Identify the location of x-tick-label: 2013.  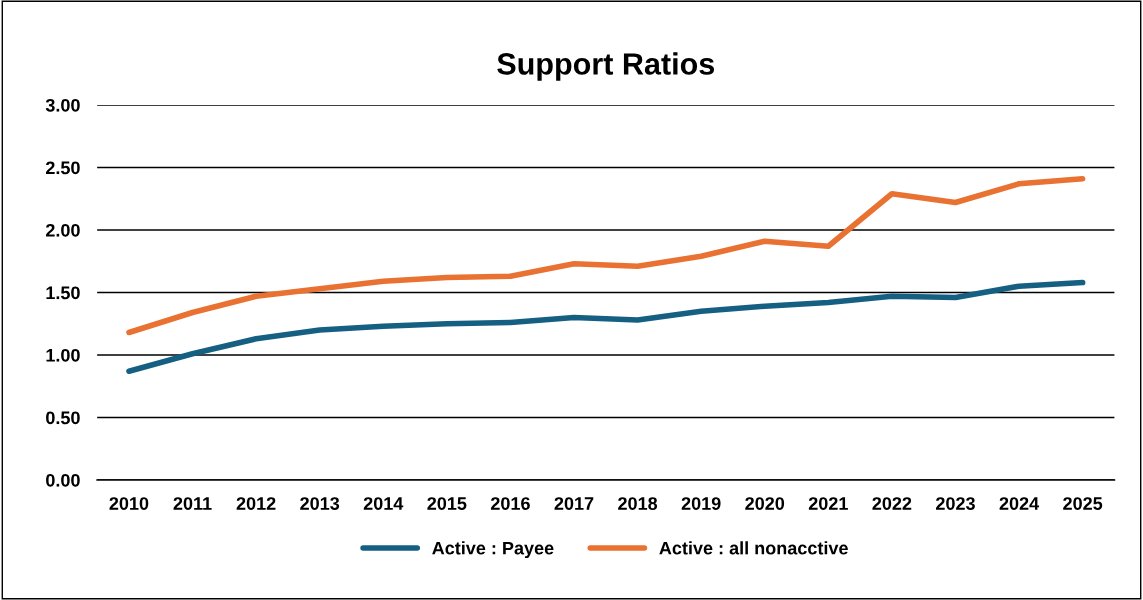
(320, 503).